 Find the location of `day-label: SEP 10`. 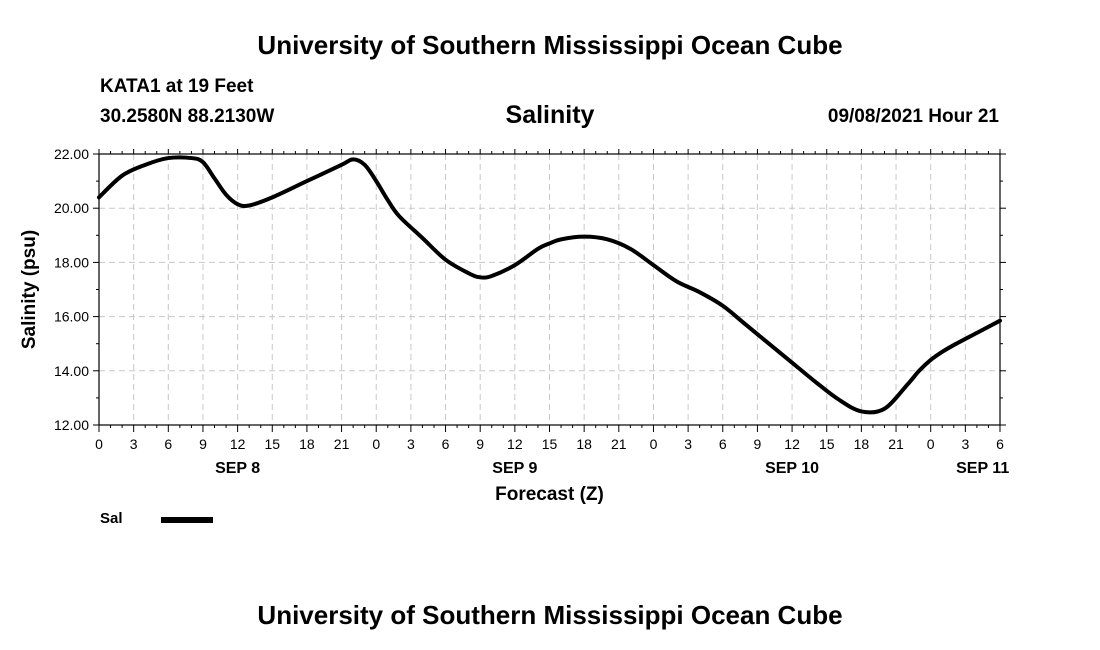

day-label: SEP 10 is located at coordinates (792, 468).